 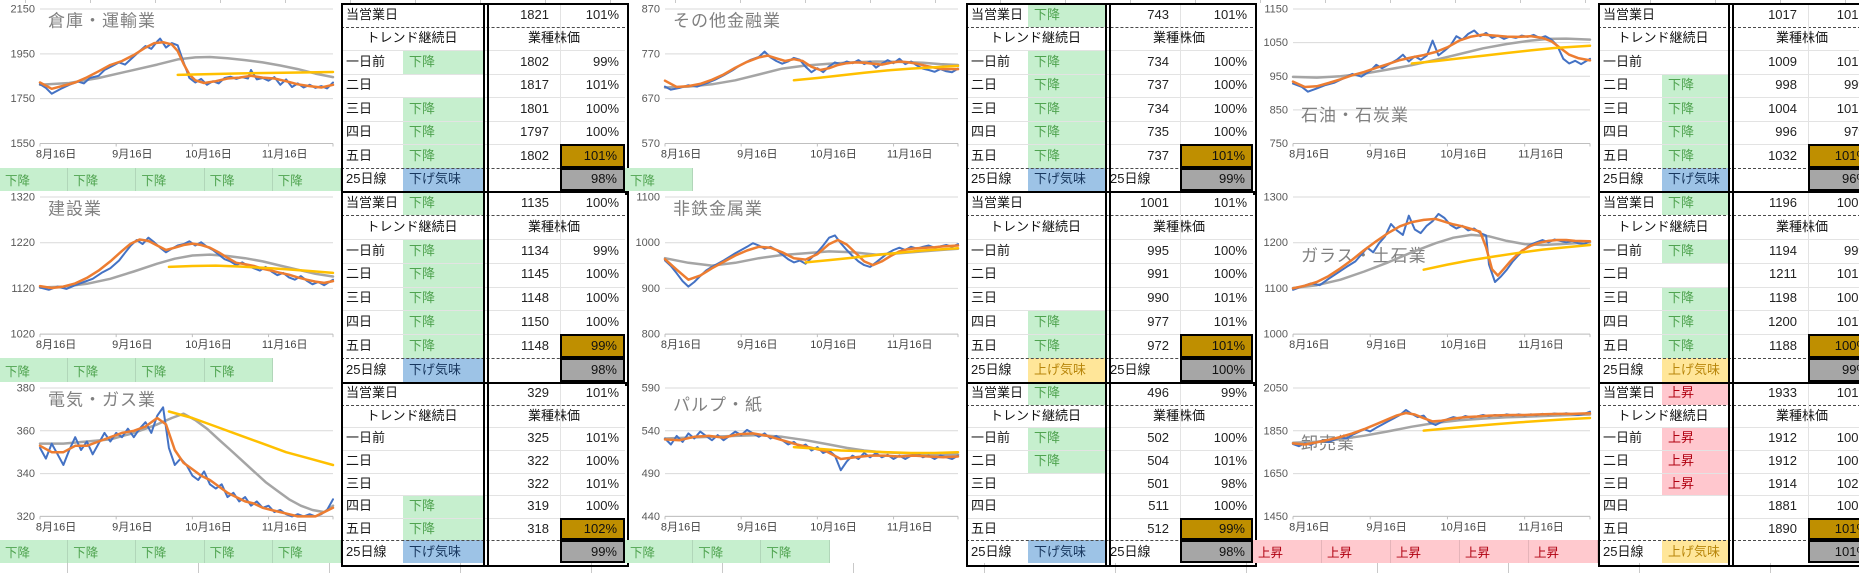 What do you see at coordinates (1783, 250) in the screenshot?
I see `price-value-cell: 1194` at bounding box center [1783, 250].